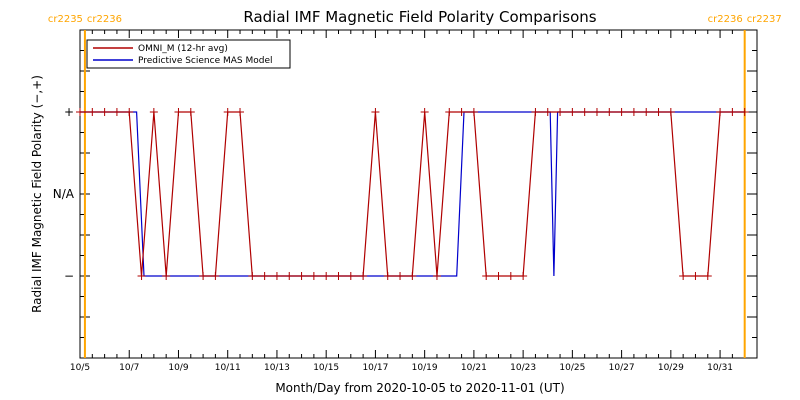 This screenshot has height=400, width=800. What do you see at coordinates (425, 368) in the screenshot?
I see `x-tick-label: 10/19` at bounding box center [425, 368].